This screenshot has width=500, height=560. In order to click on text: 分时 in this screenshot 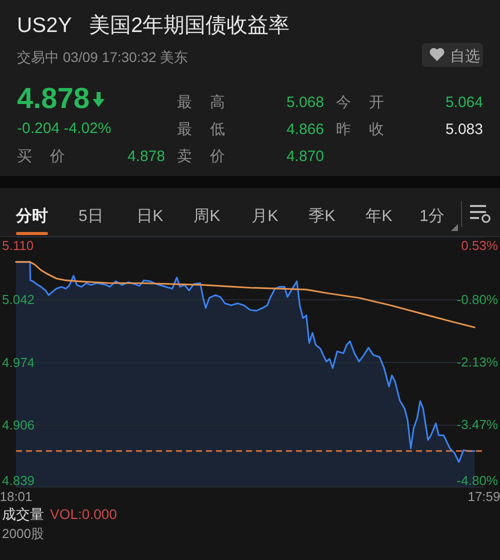, I will do `click(31, 216)`.